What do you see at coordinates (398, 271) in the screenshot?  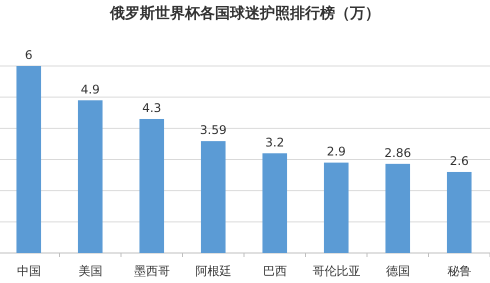 I see `x-tick-label: 德国` at bounding box center [398, 271].